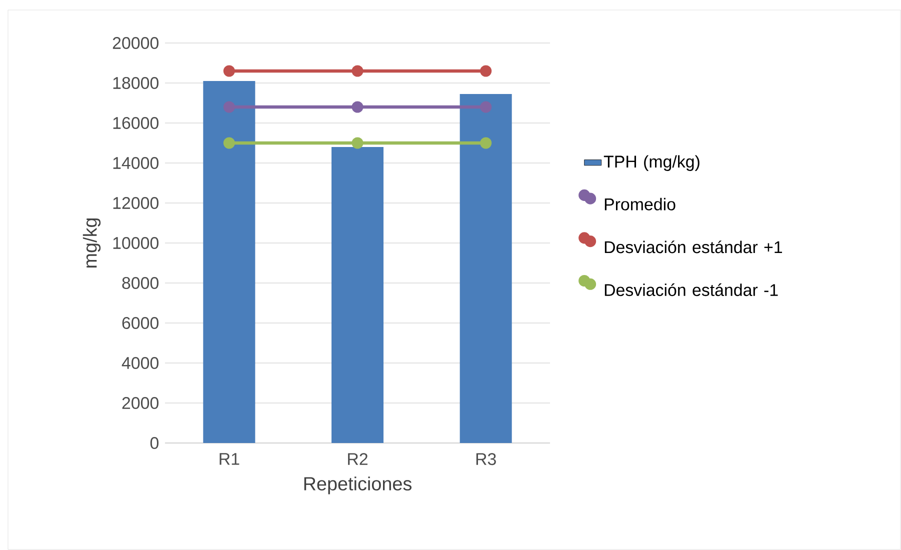  I want to click on y-axis-title: mg/kg, so click(91, 243).